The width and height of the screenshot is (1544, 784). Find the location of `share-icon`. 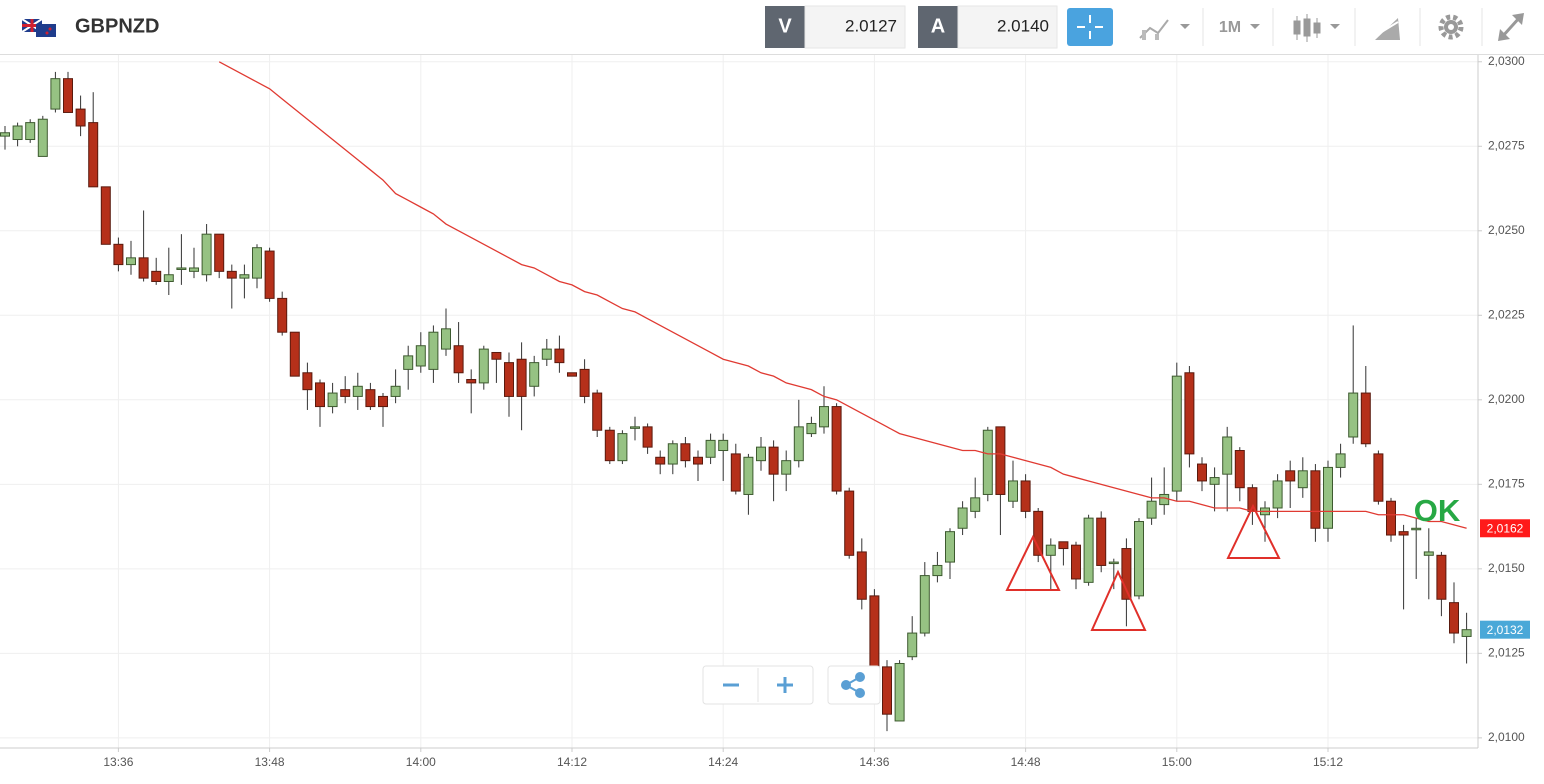

share-icon is located at coordinates (853, 685).